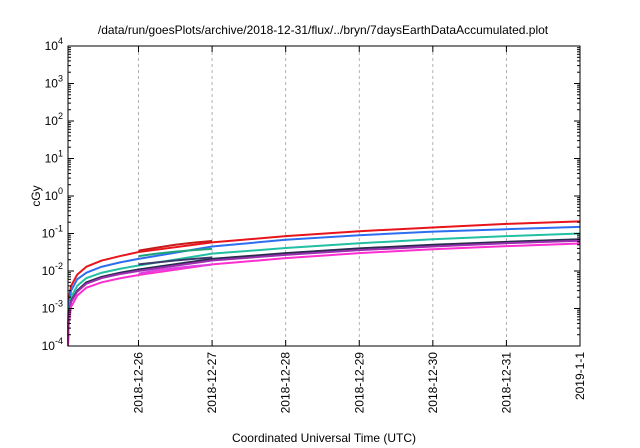  What do you see at coordinates (433, 383) in the screenshot?
I see `x-tick-label: 2018-12-30` at bounding box center [433, 383].